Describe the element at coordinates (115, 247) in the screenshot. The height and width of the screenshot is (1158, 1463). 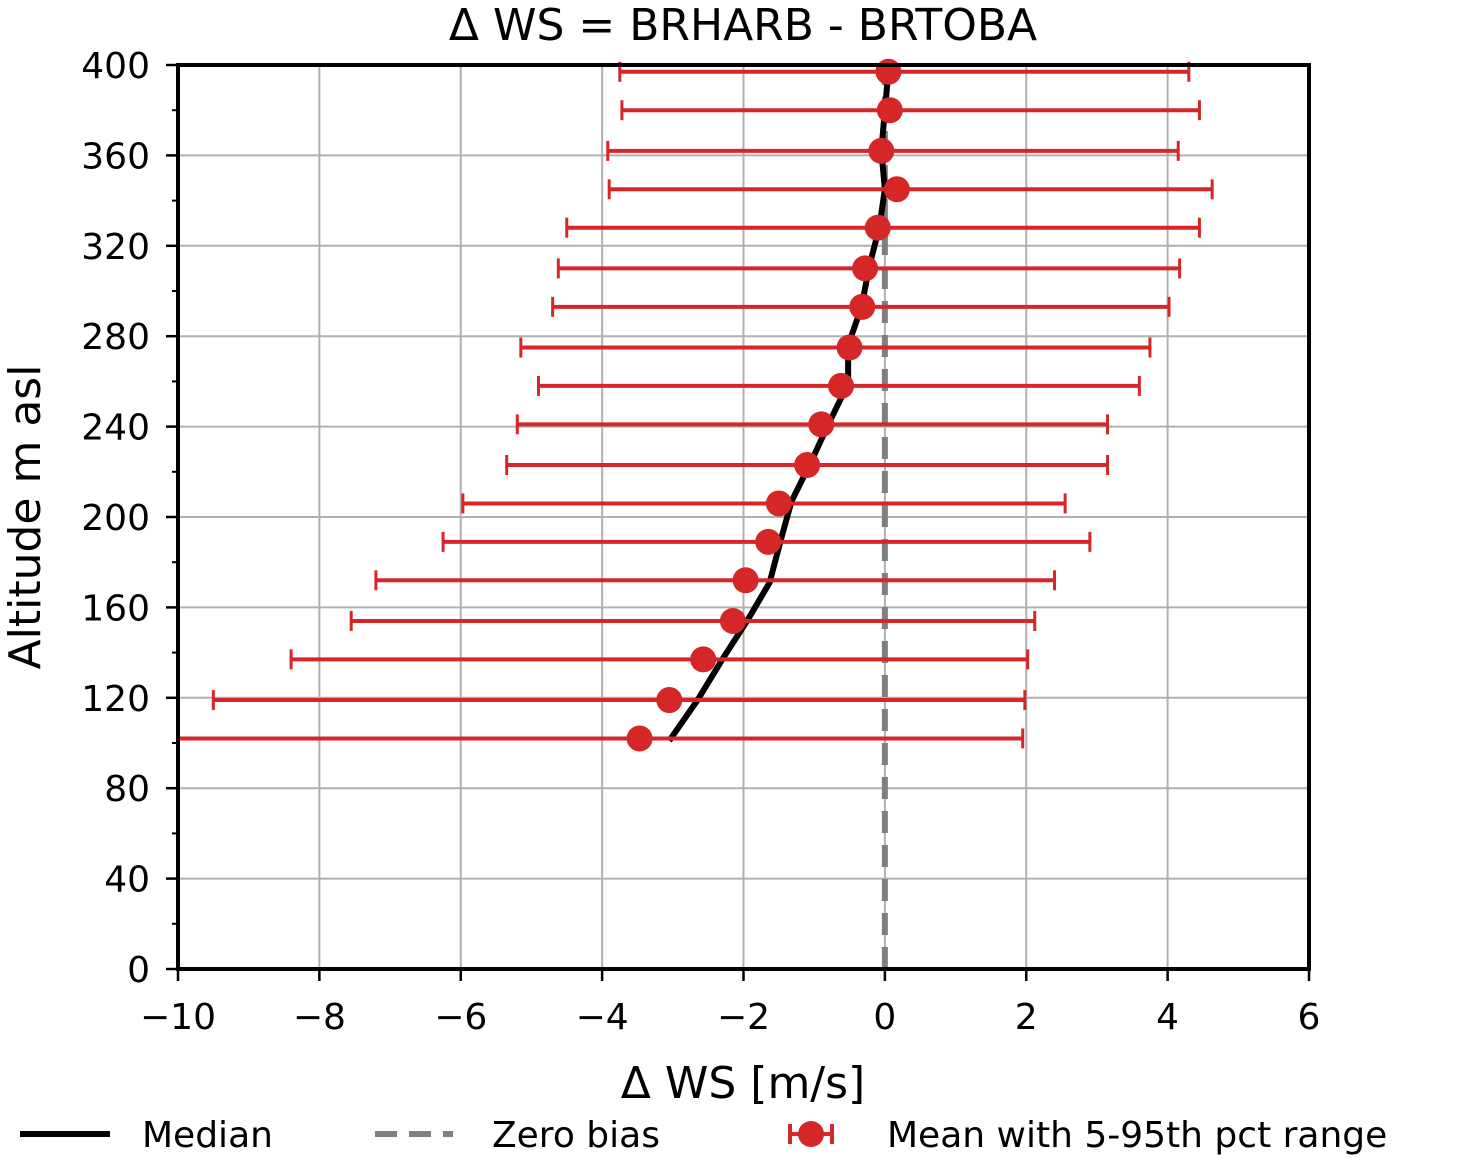
I see `y-tick-label: 320` at that location.